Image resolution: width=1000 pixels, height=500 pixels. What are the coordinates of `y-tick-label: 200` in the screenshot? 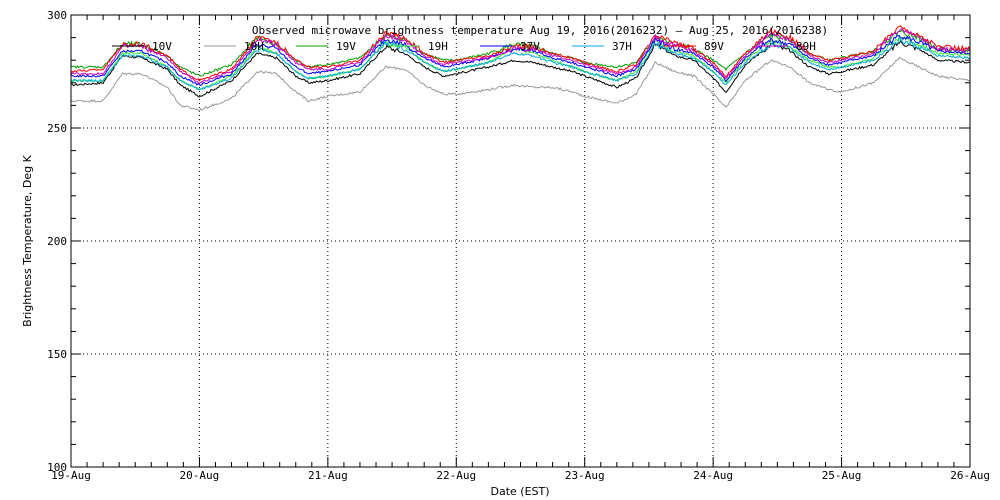 It's located at (57, 241).